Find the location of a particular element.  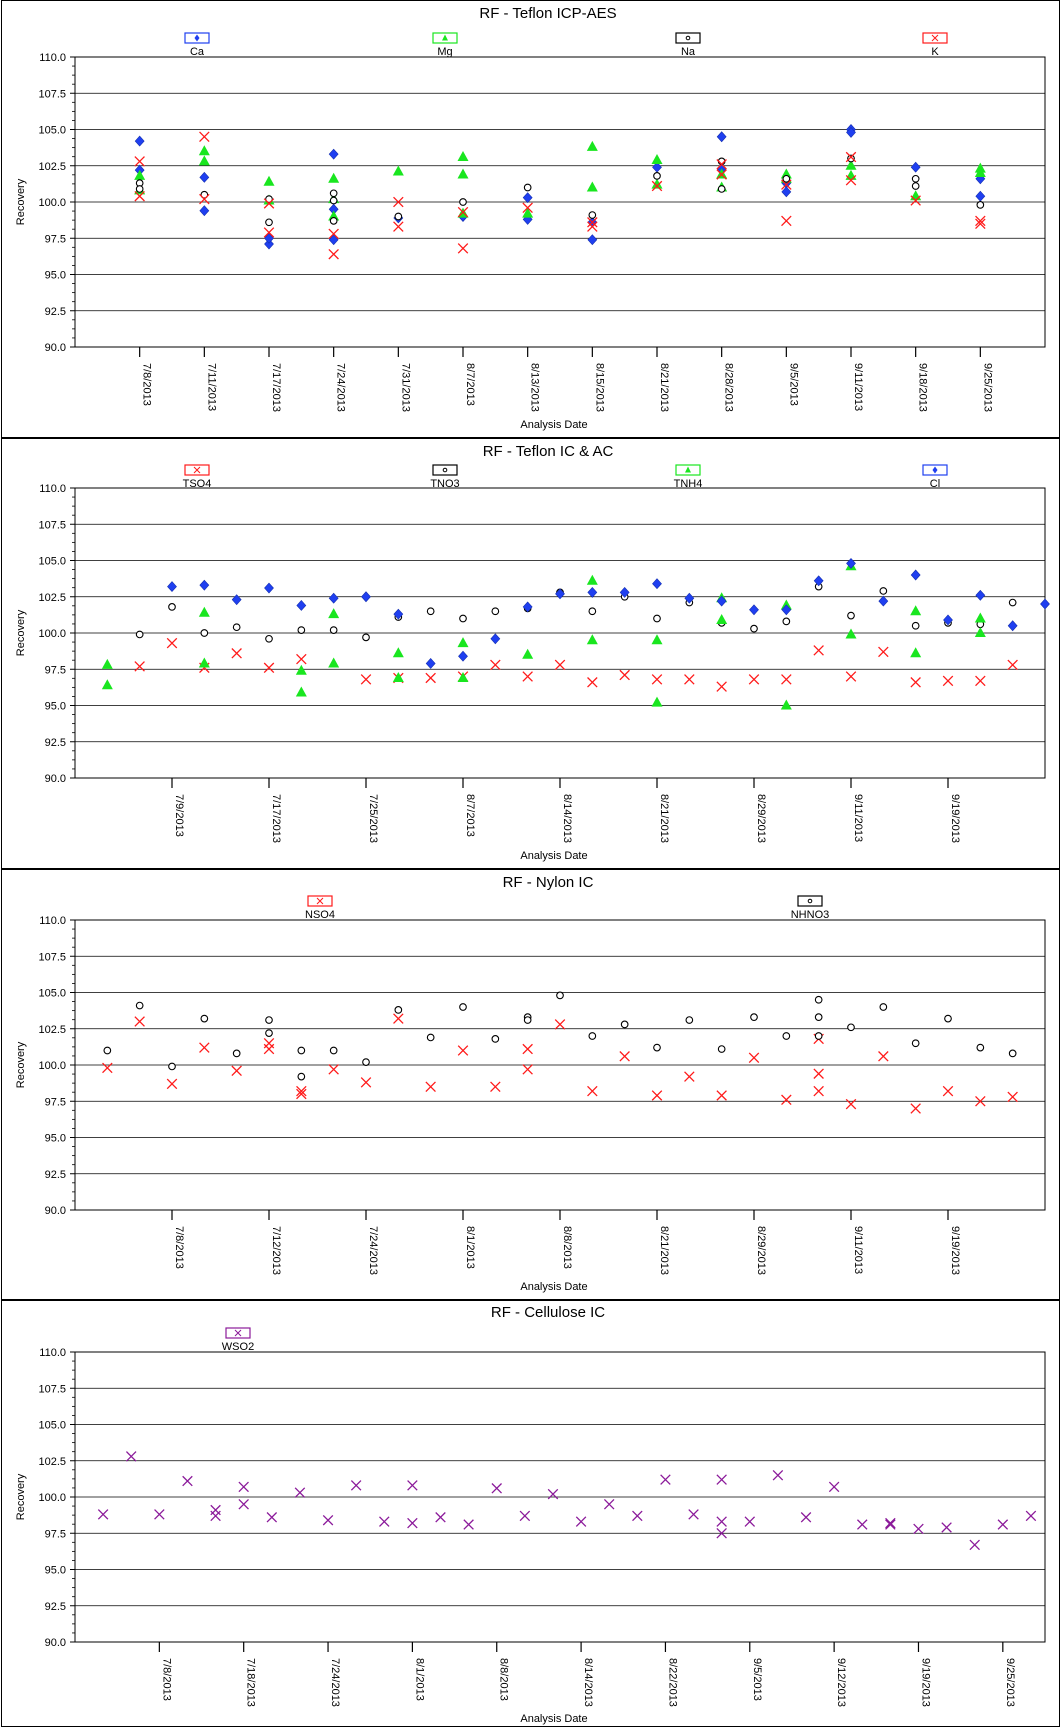

legend-item: Ca is located at coordinates (197, 45).